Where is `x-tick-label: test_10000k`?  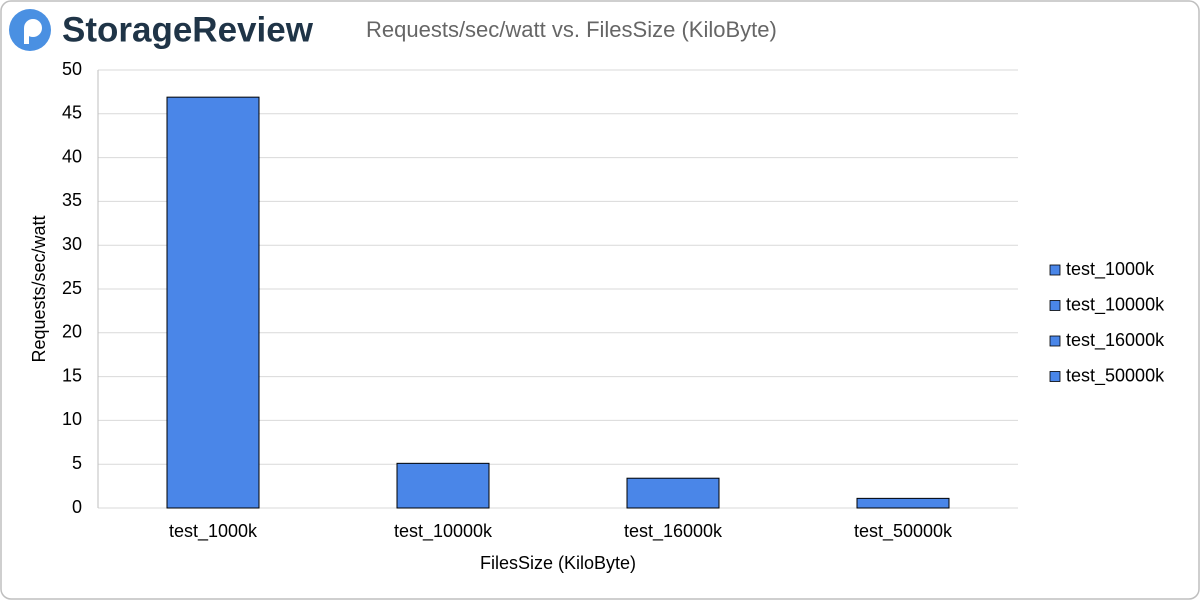
x-tick-label: test_10000k is located at coordinates (443, 531).